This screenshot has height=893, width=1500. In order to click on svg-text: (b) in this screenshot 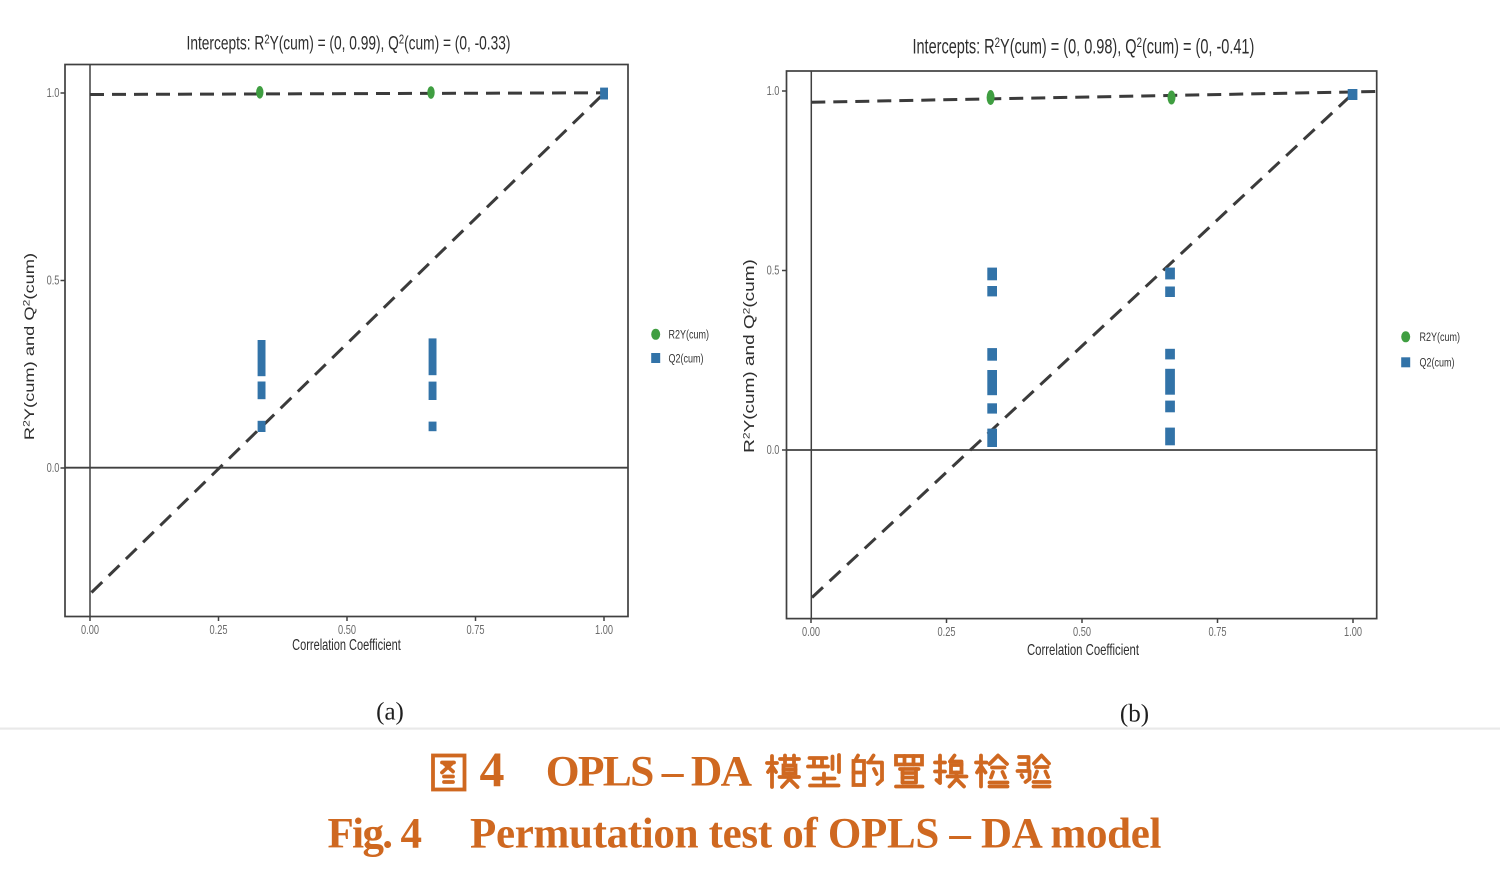, I will do `click(1134, 714)`.